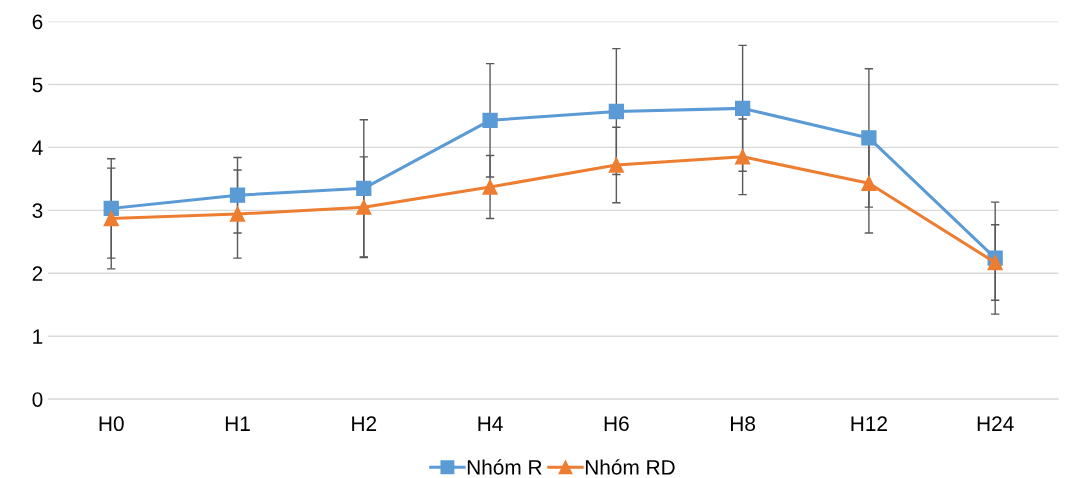 The height and width of the screenshot is (478, 1069). Describe the element at coordinates (37, 22) in the screenshot. I see `y-tick-label: 6` at that location.